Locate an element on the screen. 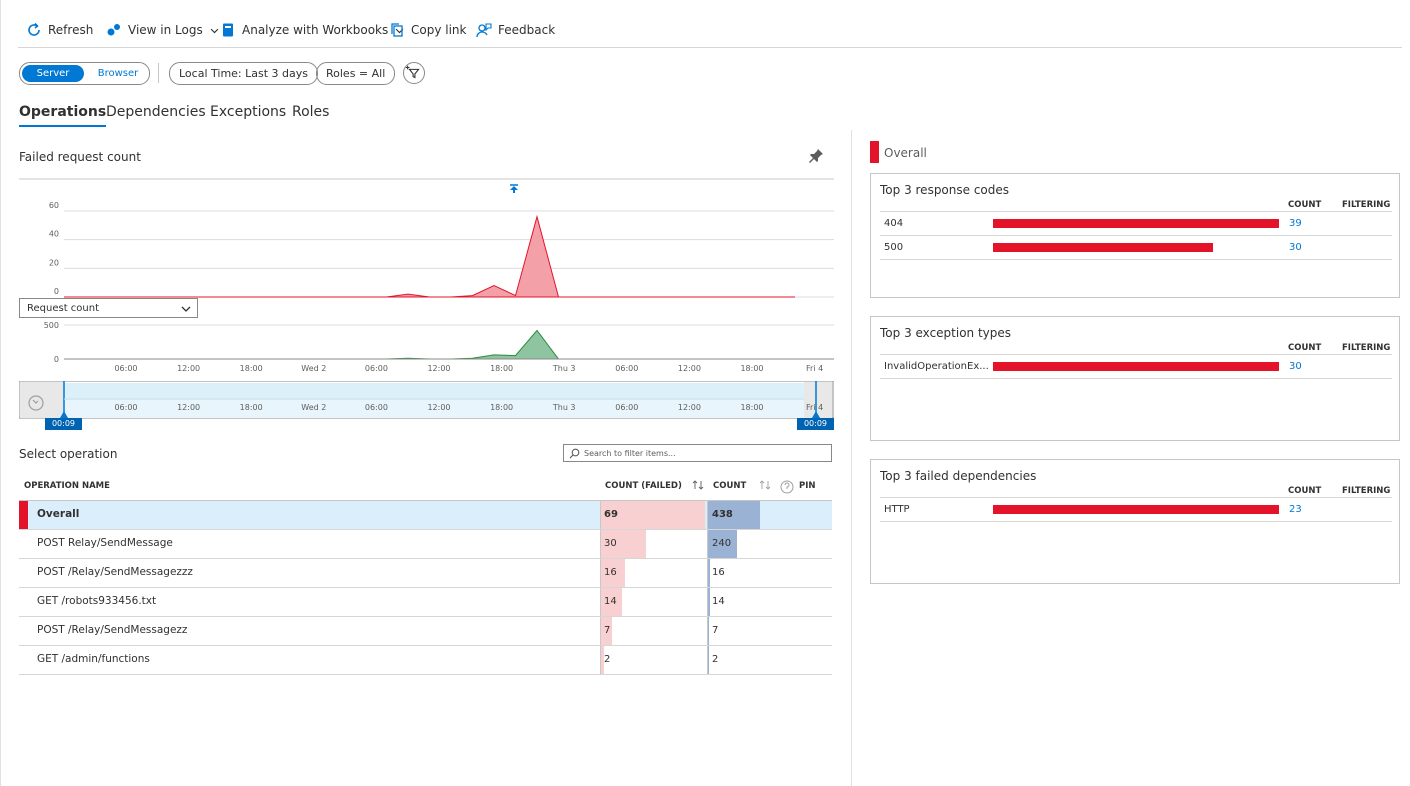  breakdown-label: HTTP is located at coordinates (897, 509).